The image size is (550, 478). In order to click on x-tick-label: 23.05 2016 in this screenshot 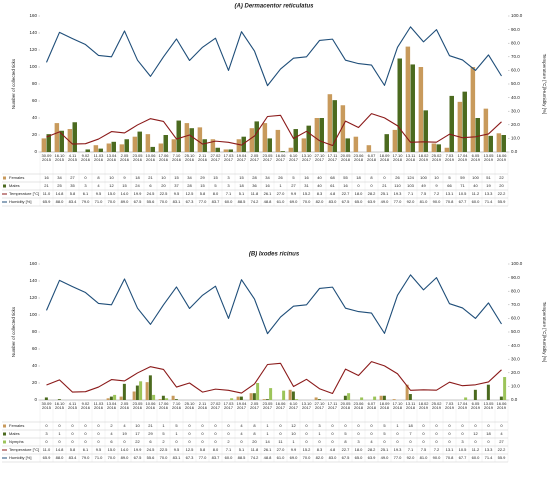, I will do `click(137, 158)`.